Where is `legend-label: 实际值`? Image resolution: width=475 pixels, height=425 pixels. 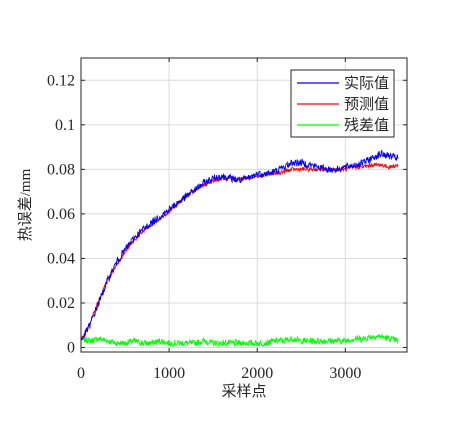 legend-label: 实际值 is located at coordinates (366, 83).